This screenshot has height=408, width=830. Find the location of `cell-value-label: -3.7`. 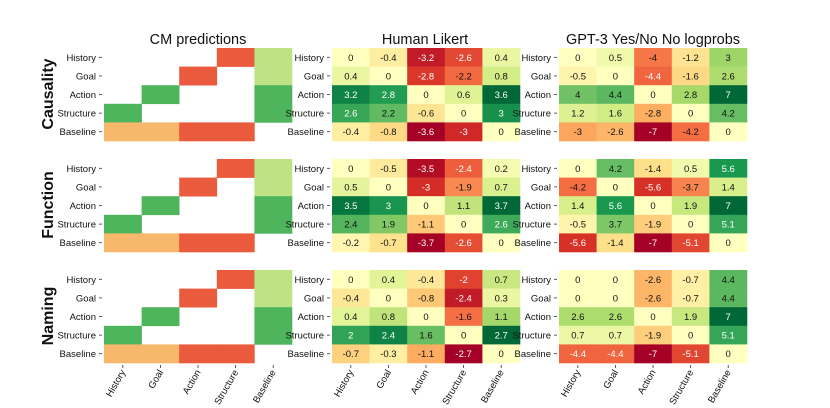

cell-value-label: -3.7 is located at coordinates (690, 187).